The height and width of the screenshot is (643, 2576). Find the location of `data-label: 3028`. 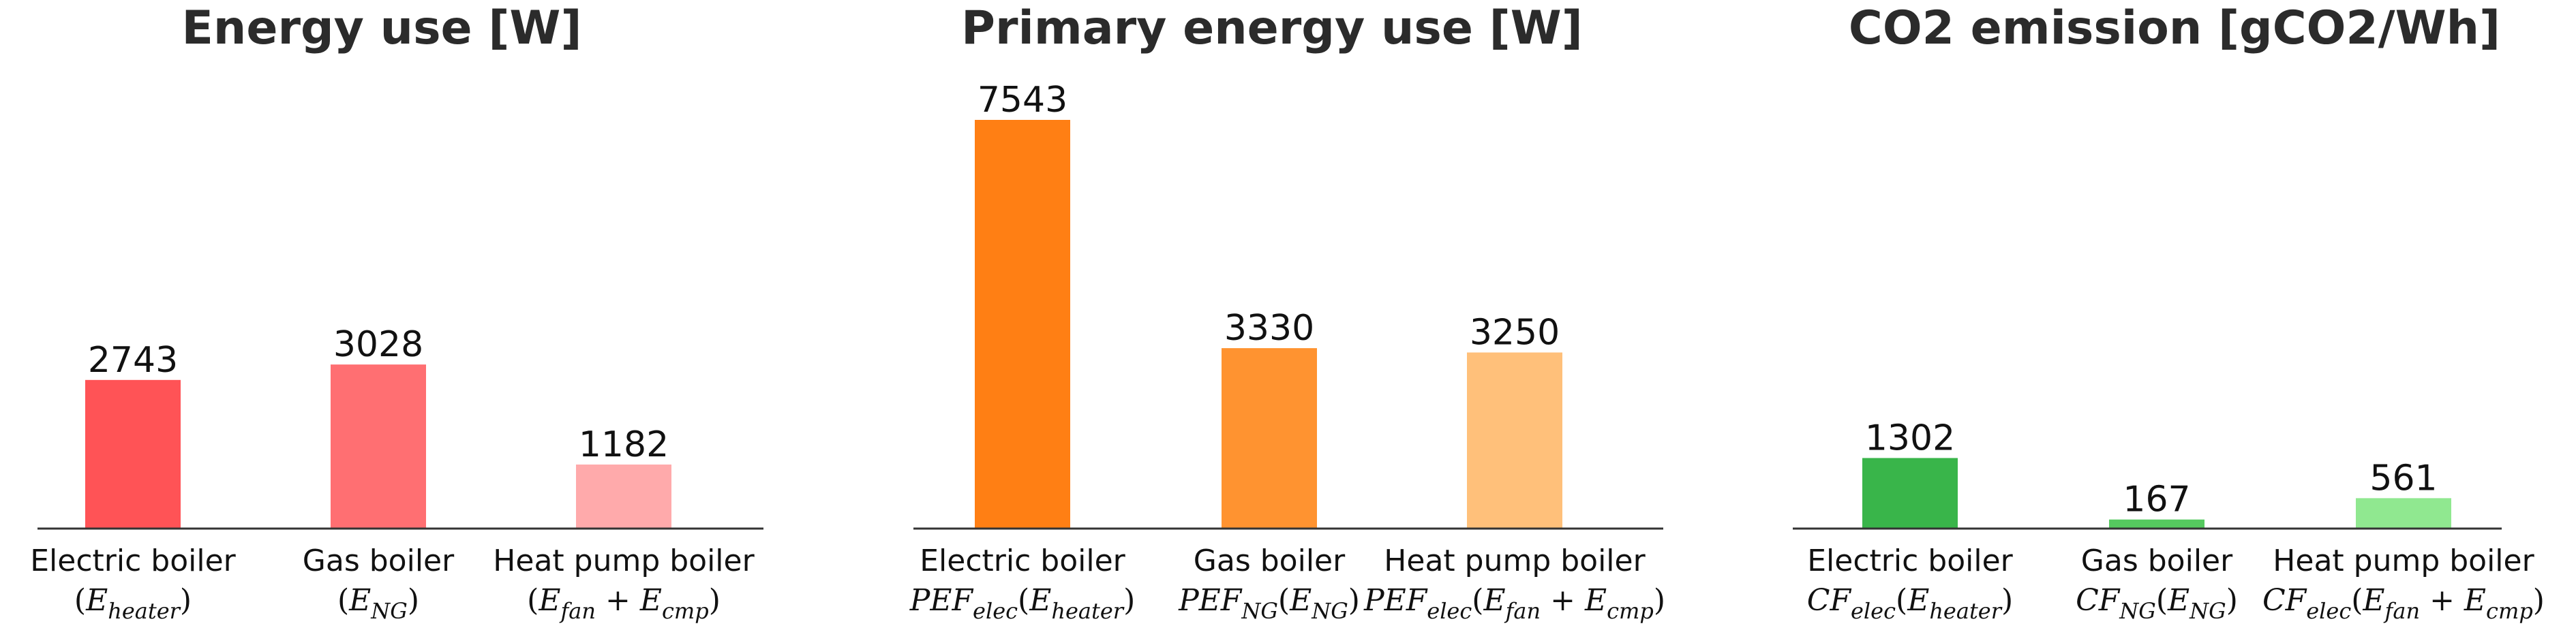

data-label: 3028 is located at coordinates (378, 344).